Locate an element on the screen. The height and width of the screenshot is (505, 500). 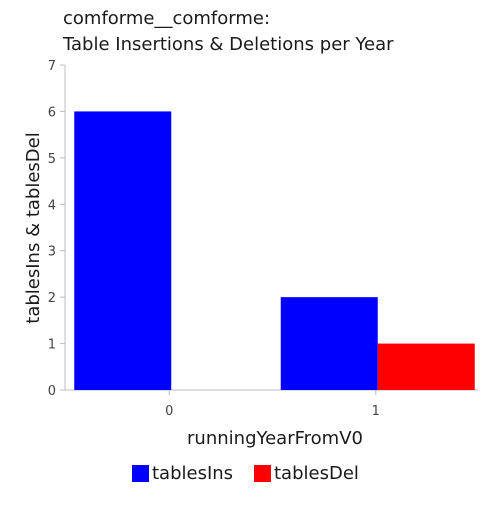
legend-swatch-tablesDel is located at coordinates (262, 473).